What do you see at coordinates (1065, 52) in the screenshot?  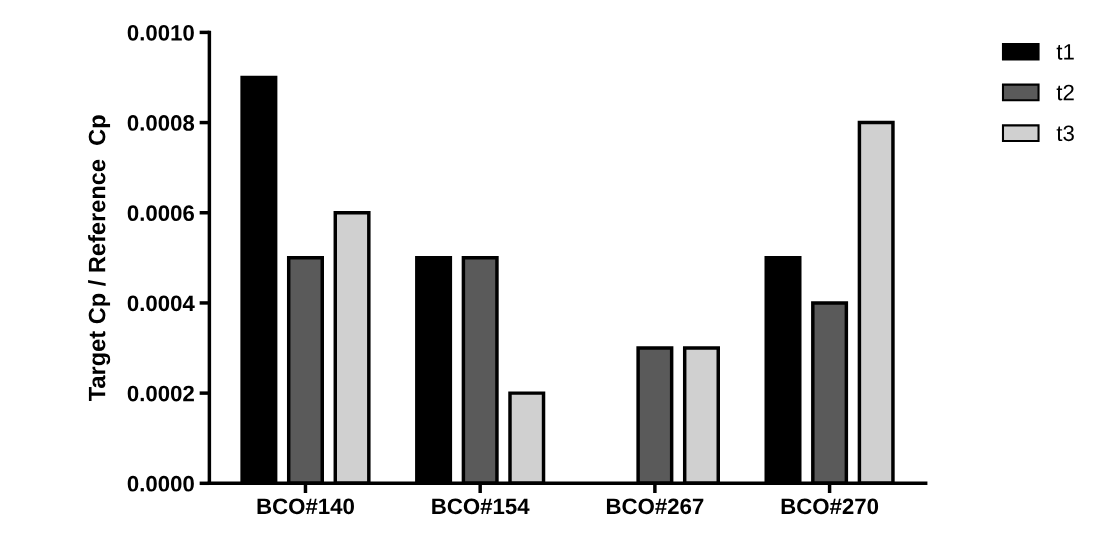 I see `legend-label: t1` at bounding box center [1065, 52].